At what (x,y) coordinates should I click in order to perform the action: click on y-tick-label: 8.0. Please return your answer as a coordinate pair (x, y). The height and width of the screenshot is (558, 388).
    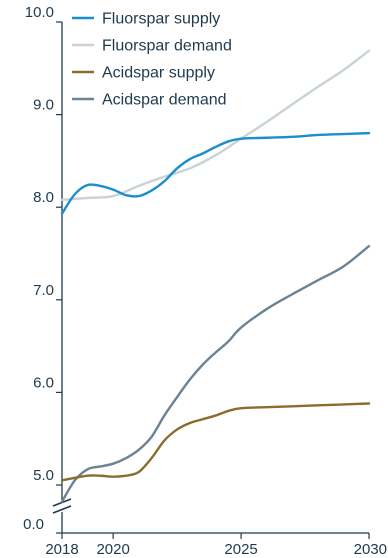
    Looking at the image, I should click on (43, 197).